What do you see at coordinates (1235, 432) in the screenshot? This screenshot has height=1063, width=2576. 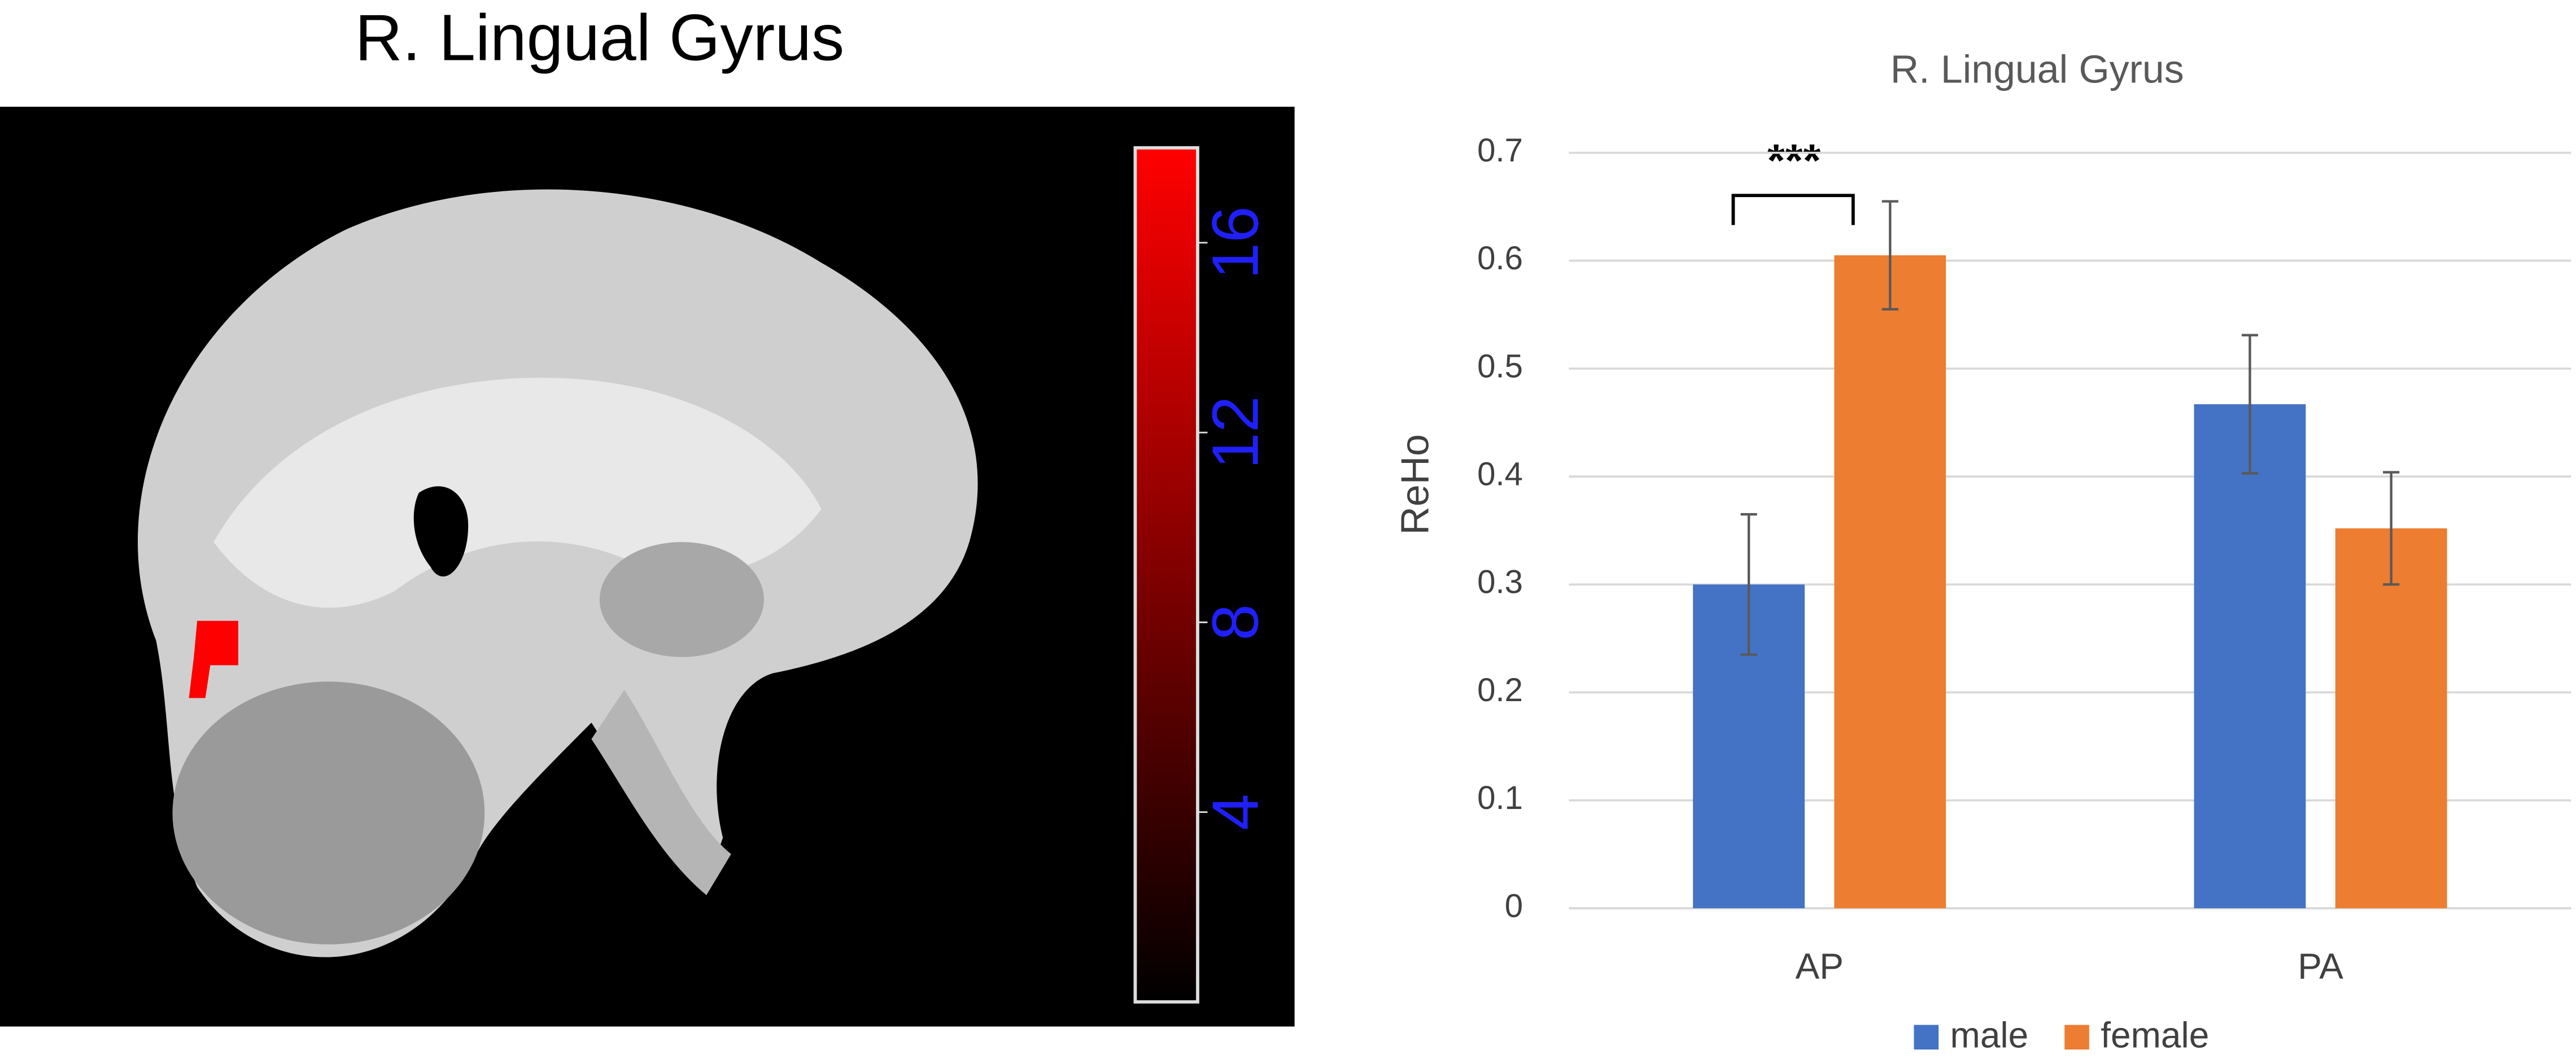 I see `colorbar-tick-label: 12` at bounding box center [1235, 432].